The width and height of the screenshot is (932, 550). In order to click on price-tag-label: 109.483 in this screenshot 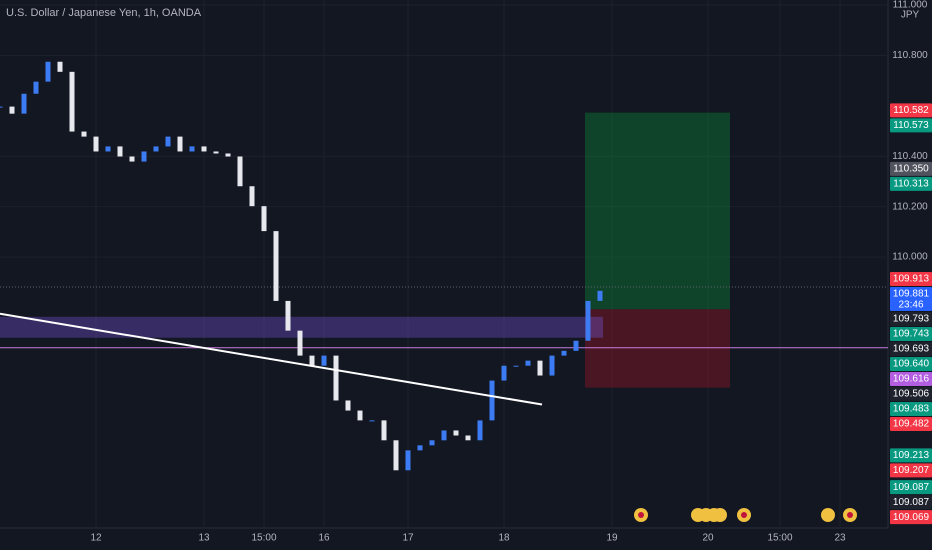, I will do `click(911, 409)`.